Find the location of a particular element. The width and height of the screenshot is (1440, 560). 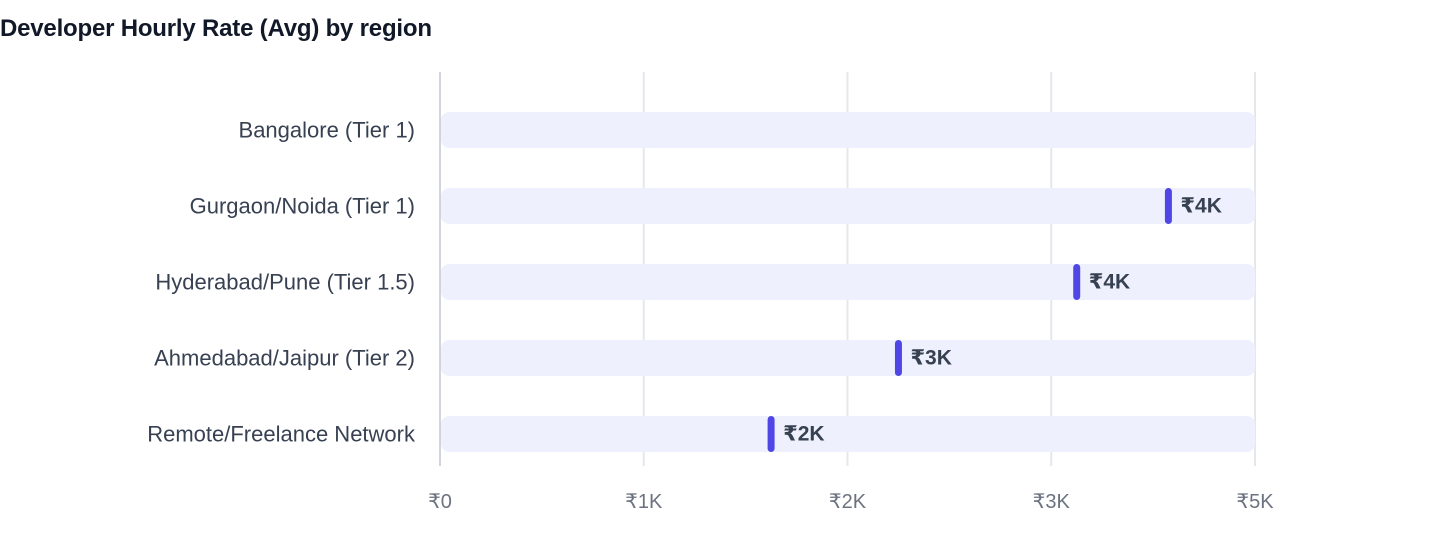

category-label: Gurgaon/Noida (Tier 1) is located at coordinates (302, 206).